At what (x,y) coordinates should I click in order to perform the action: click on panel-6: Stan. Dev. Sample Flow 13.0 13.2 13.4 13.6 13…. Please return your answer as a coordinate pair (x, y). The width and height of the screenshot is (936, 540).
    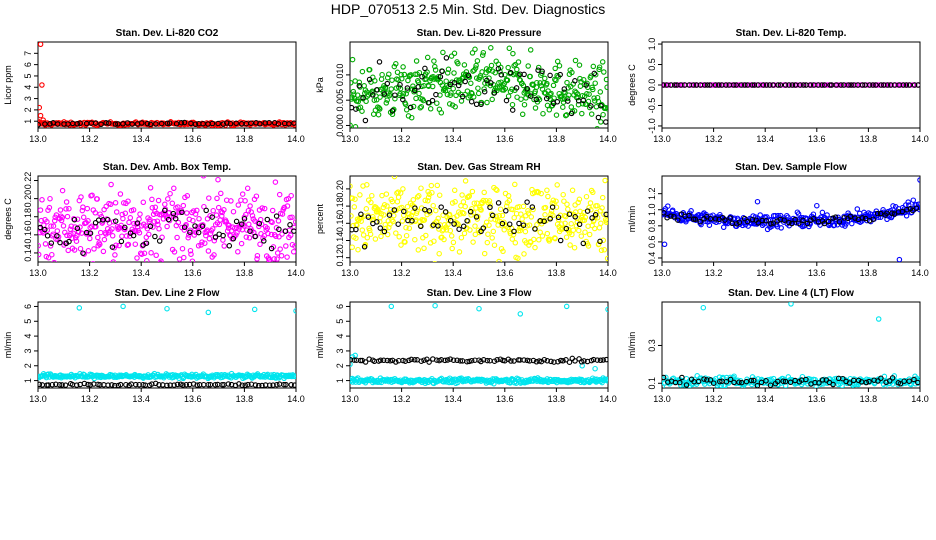
    Looking at the image, I should click on (778, 220).